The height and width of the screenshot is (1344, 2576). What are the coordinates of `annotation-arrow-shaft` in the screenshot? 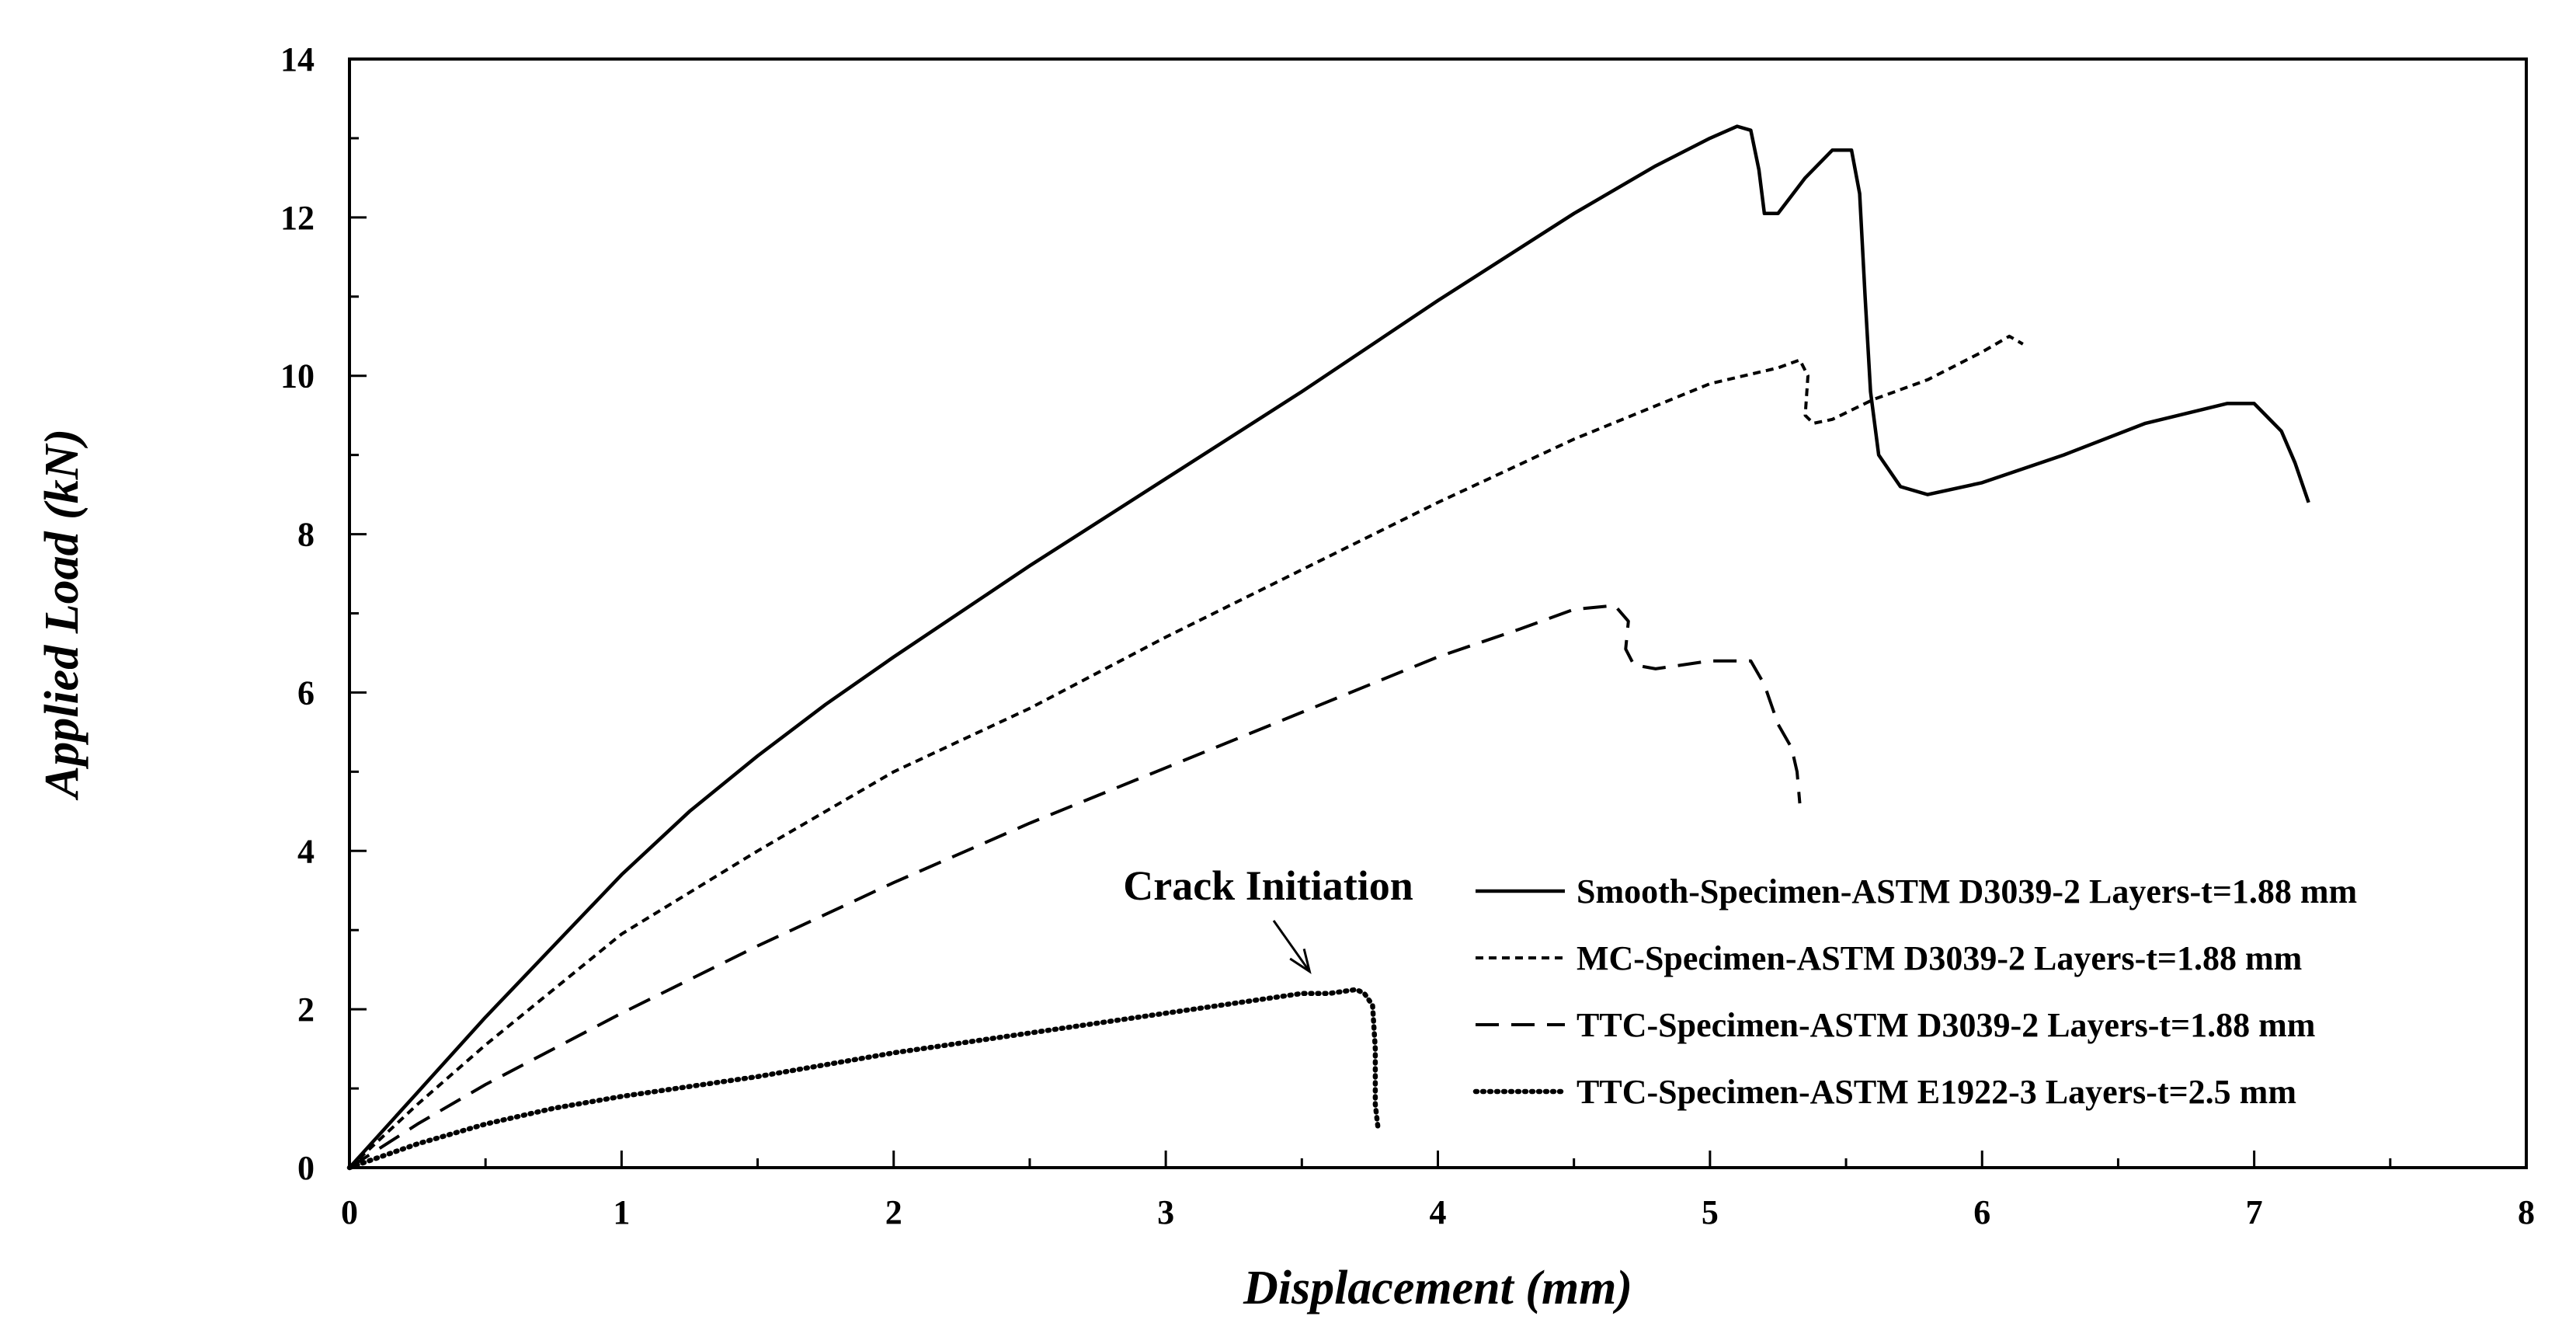 It's located at (1291, 946).